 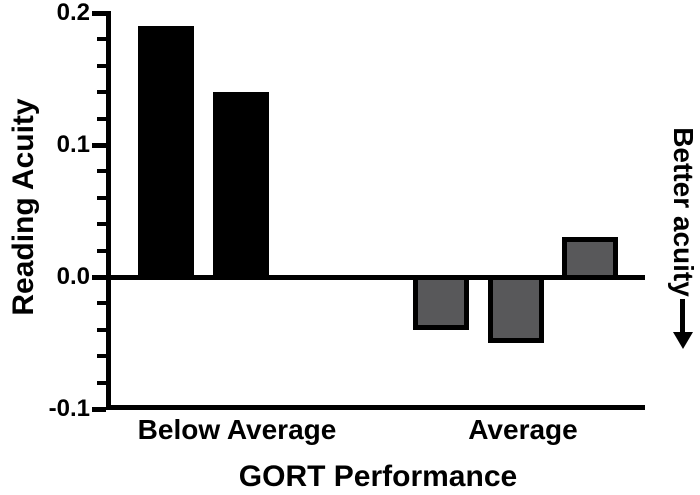 I want to click on y-tick-label: -0.1, so click(x=69, y=408).